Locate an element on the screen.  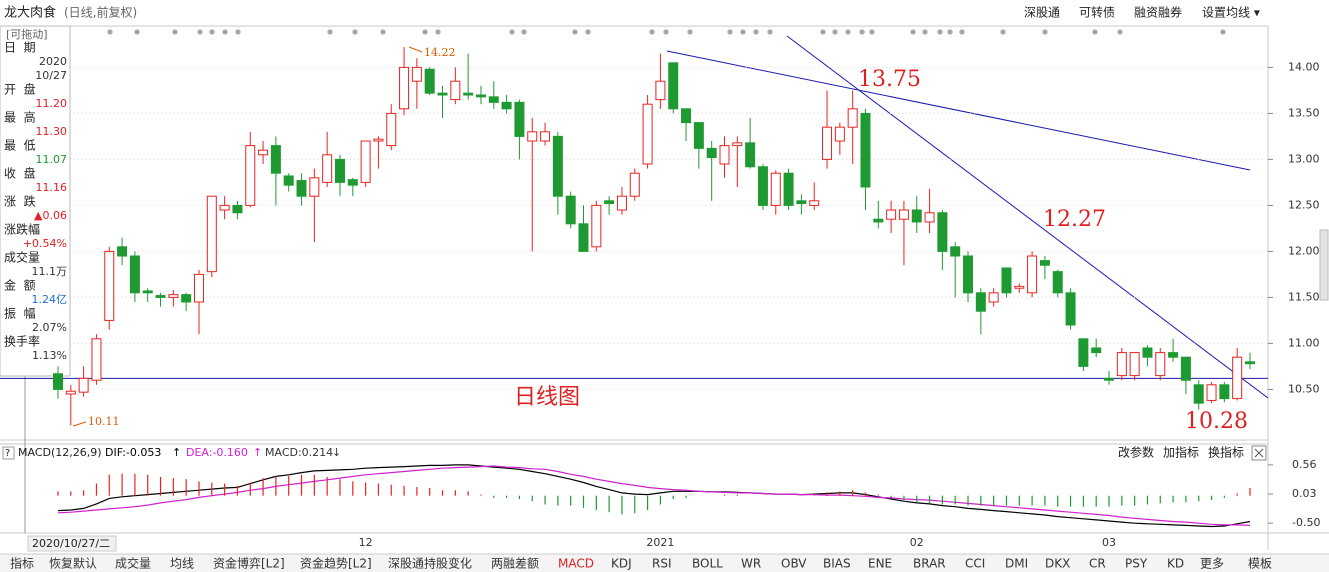
tab: WR is located at coordinates (751, 564).